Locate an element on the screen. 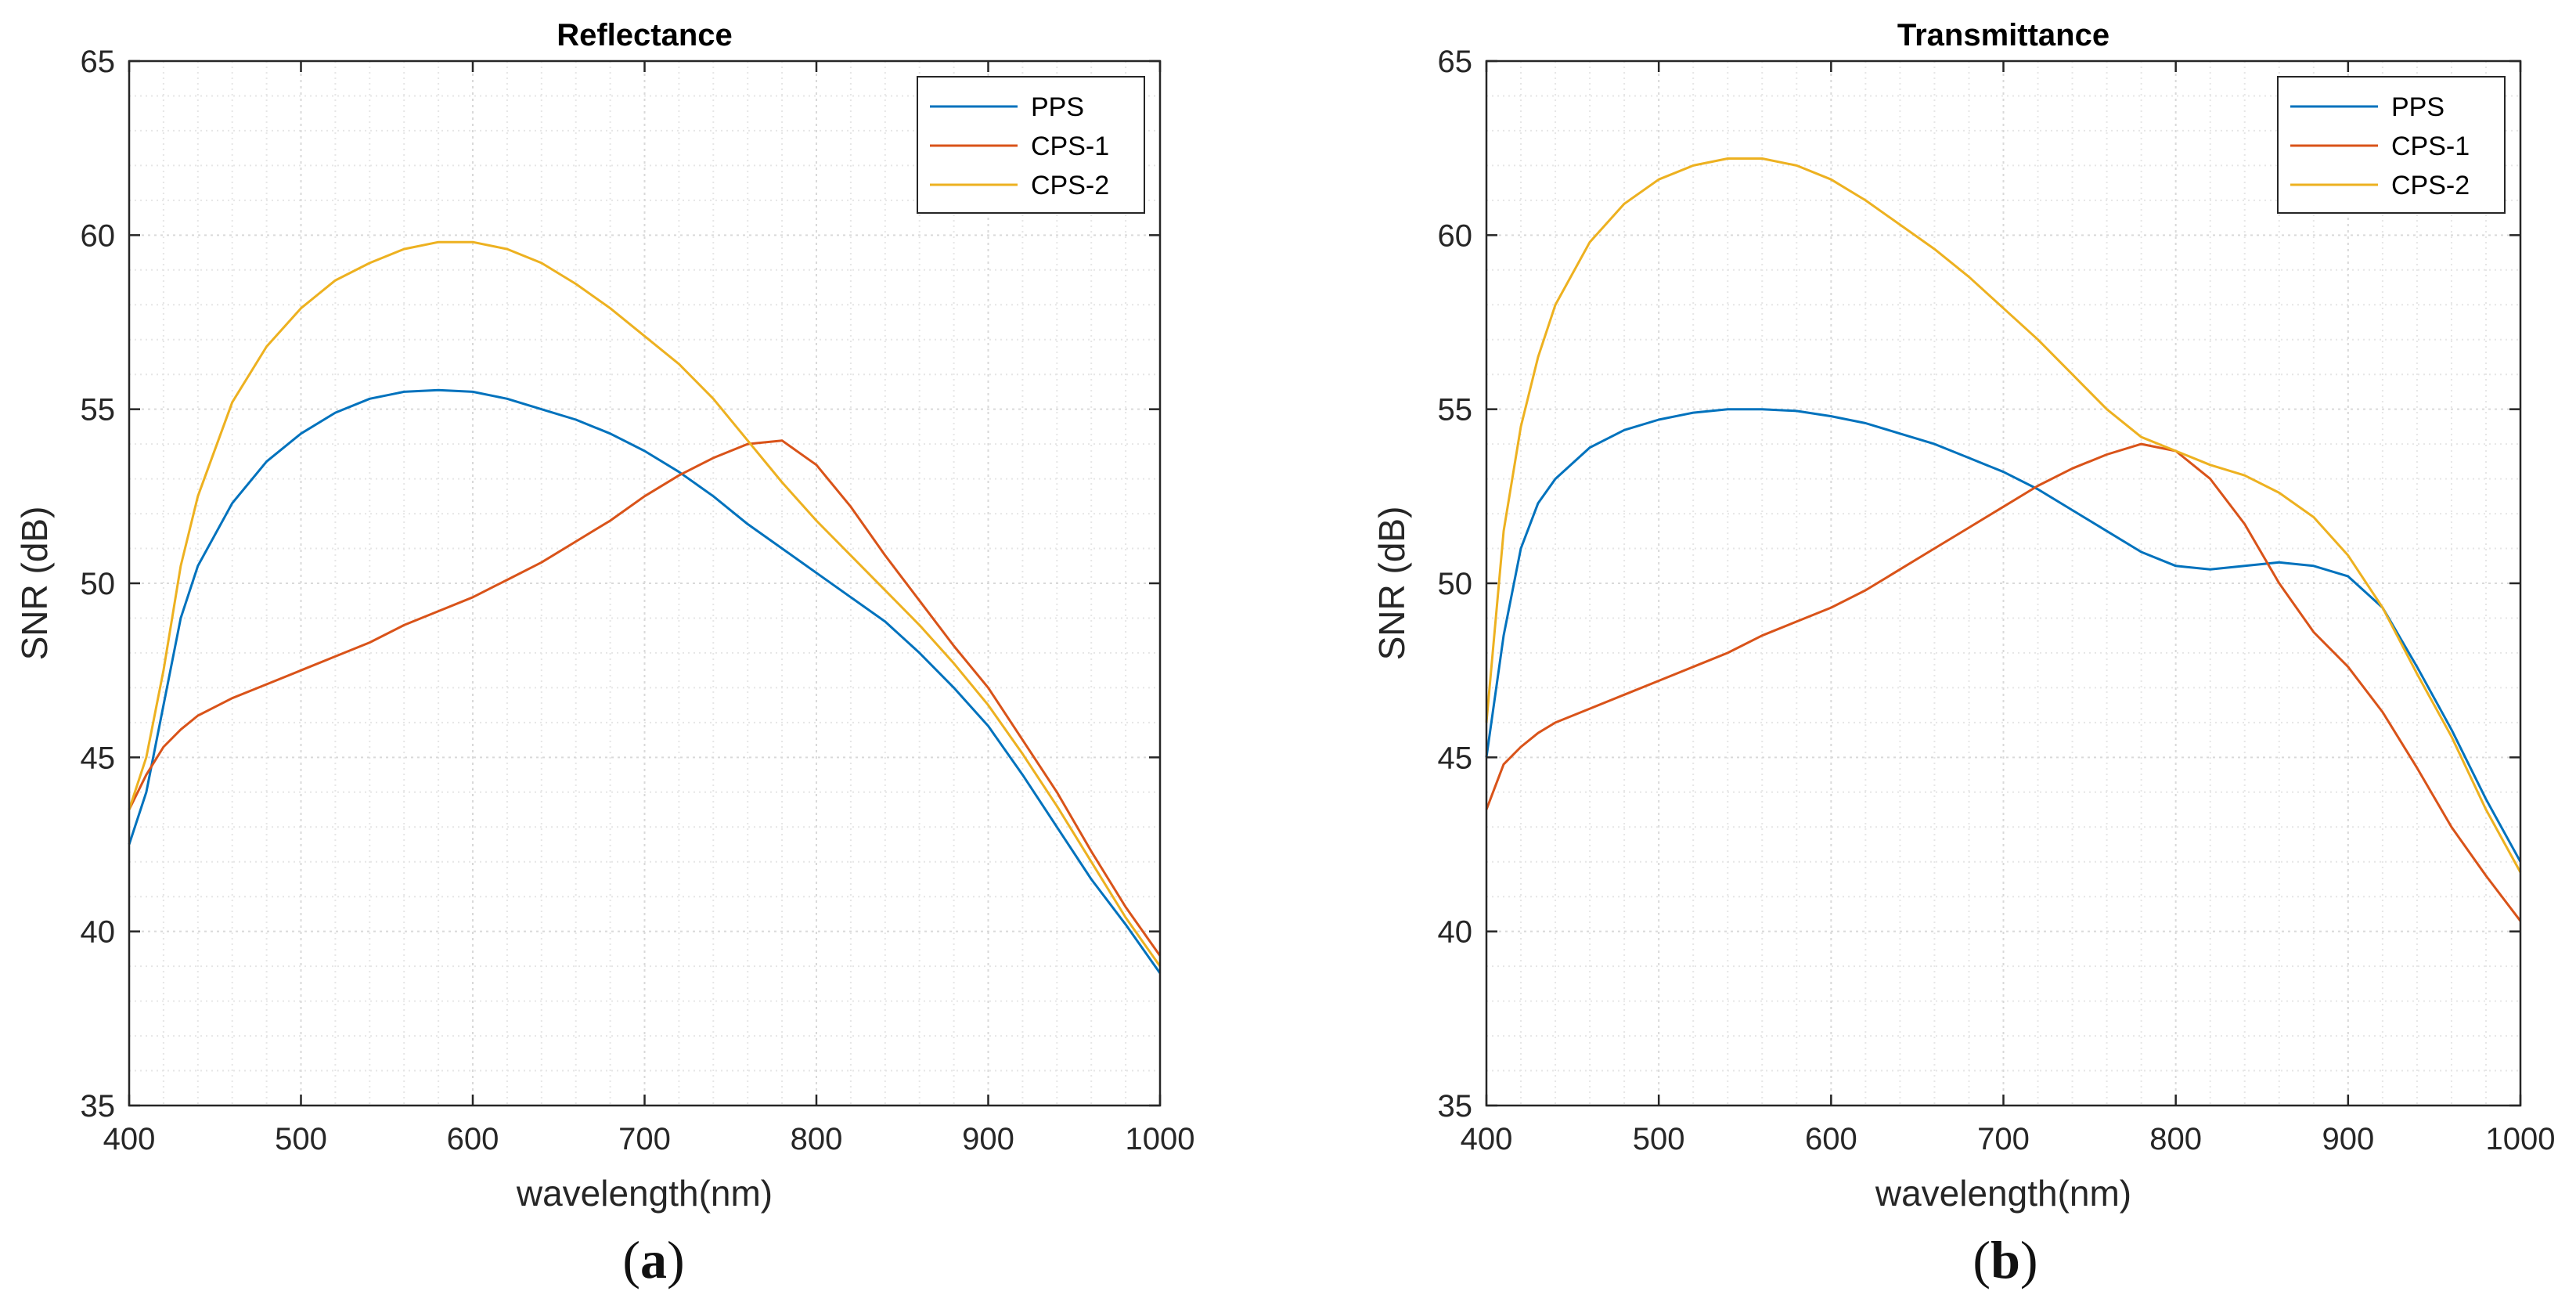 The image size is (2576, 1313). panel-a-x-tick-label: 800 is located at coordinates (817, 1139).